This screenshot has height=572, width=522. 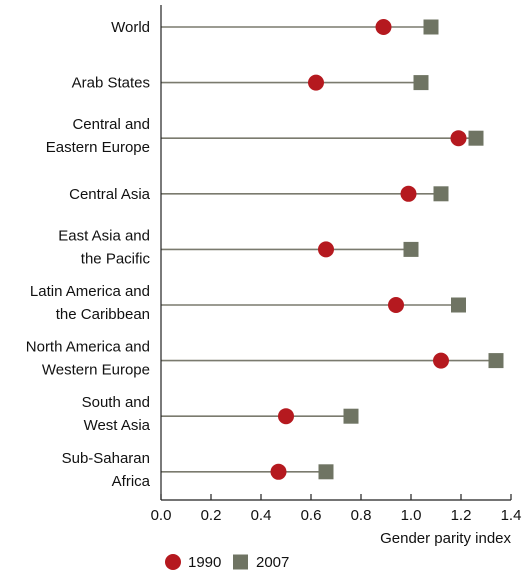 I want to click on region-label: South and West Asia, so click(x=116, y=414).